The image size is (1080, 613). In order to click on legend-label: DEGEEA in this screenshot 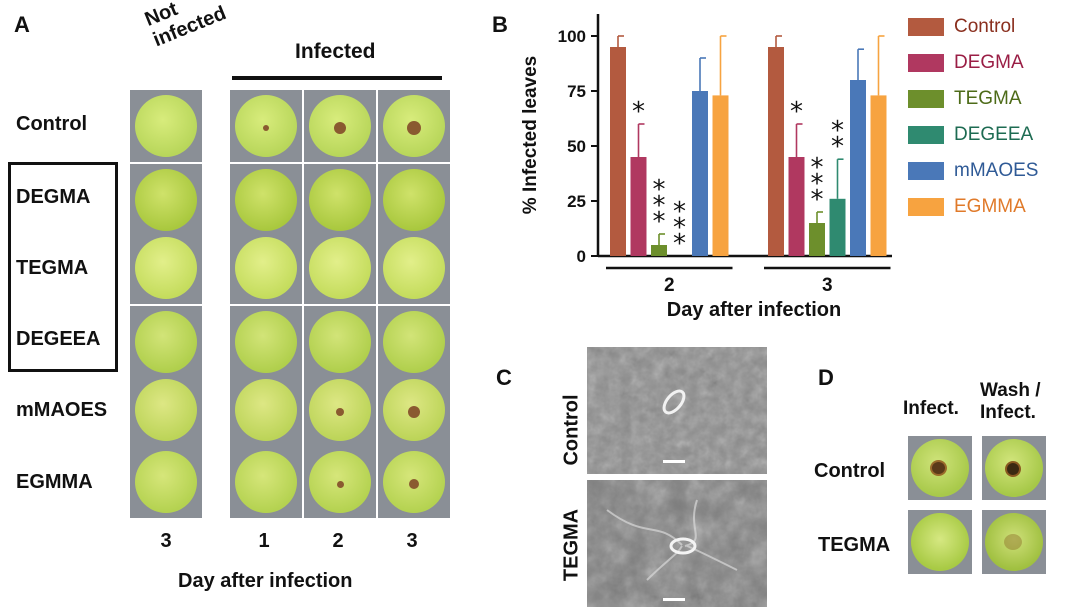, I will do `click(994, 134)`.